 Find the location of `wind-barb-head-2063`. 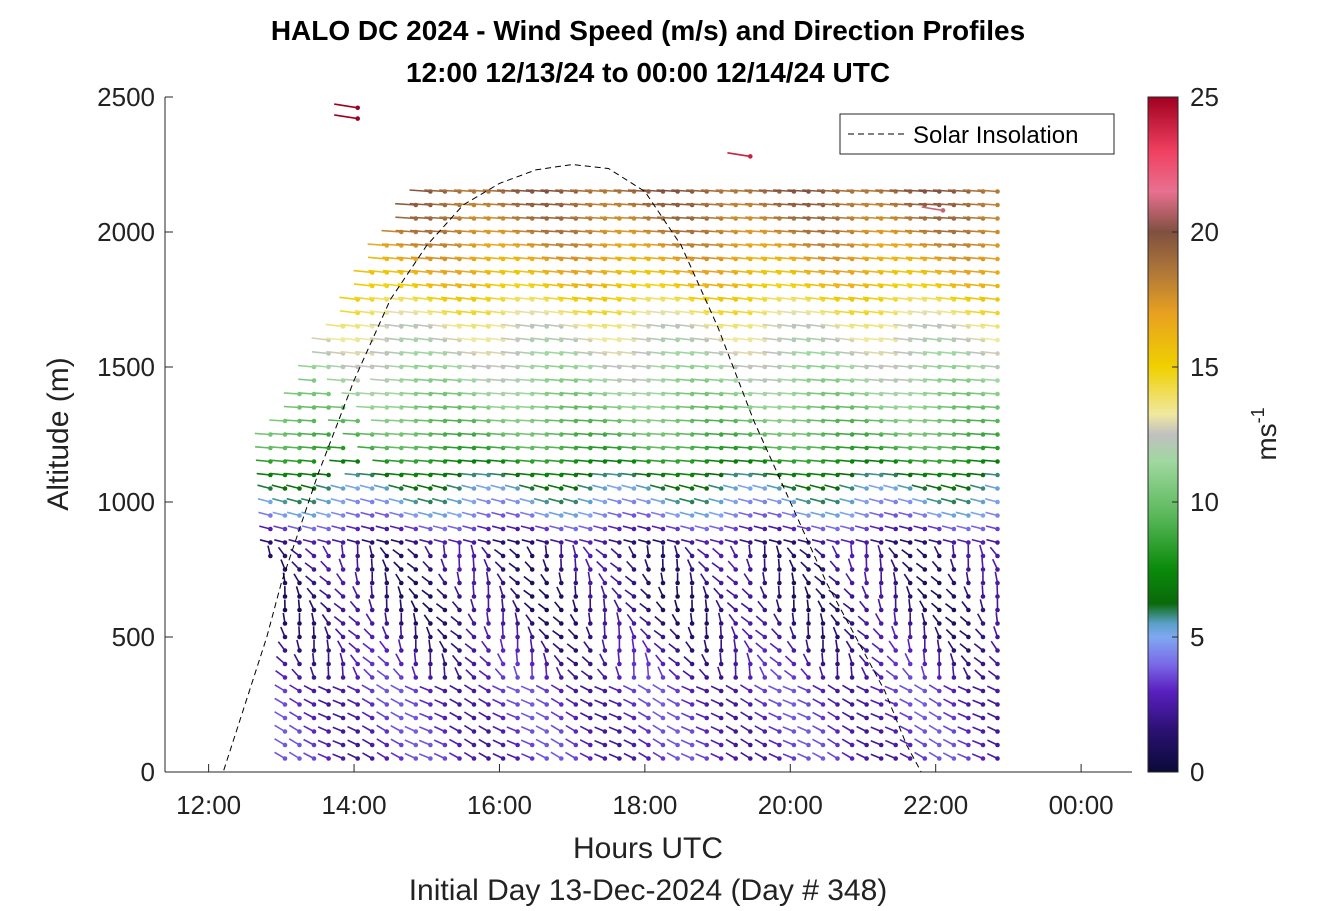

wind-barb-head-2063 is located at coordinates (750, 156).